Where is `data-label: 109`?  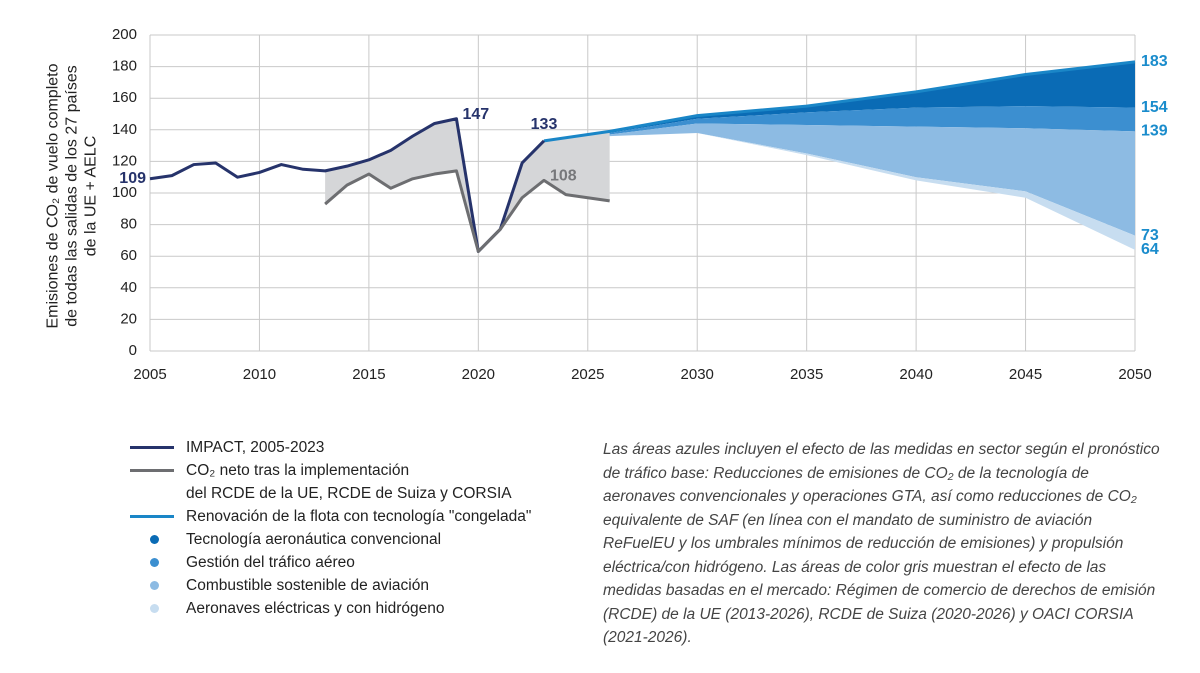
data-label: 109 is located at coordinates (132, 178).